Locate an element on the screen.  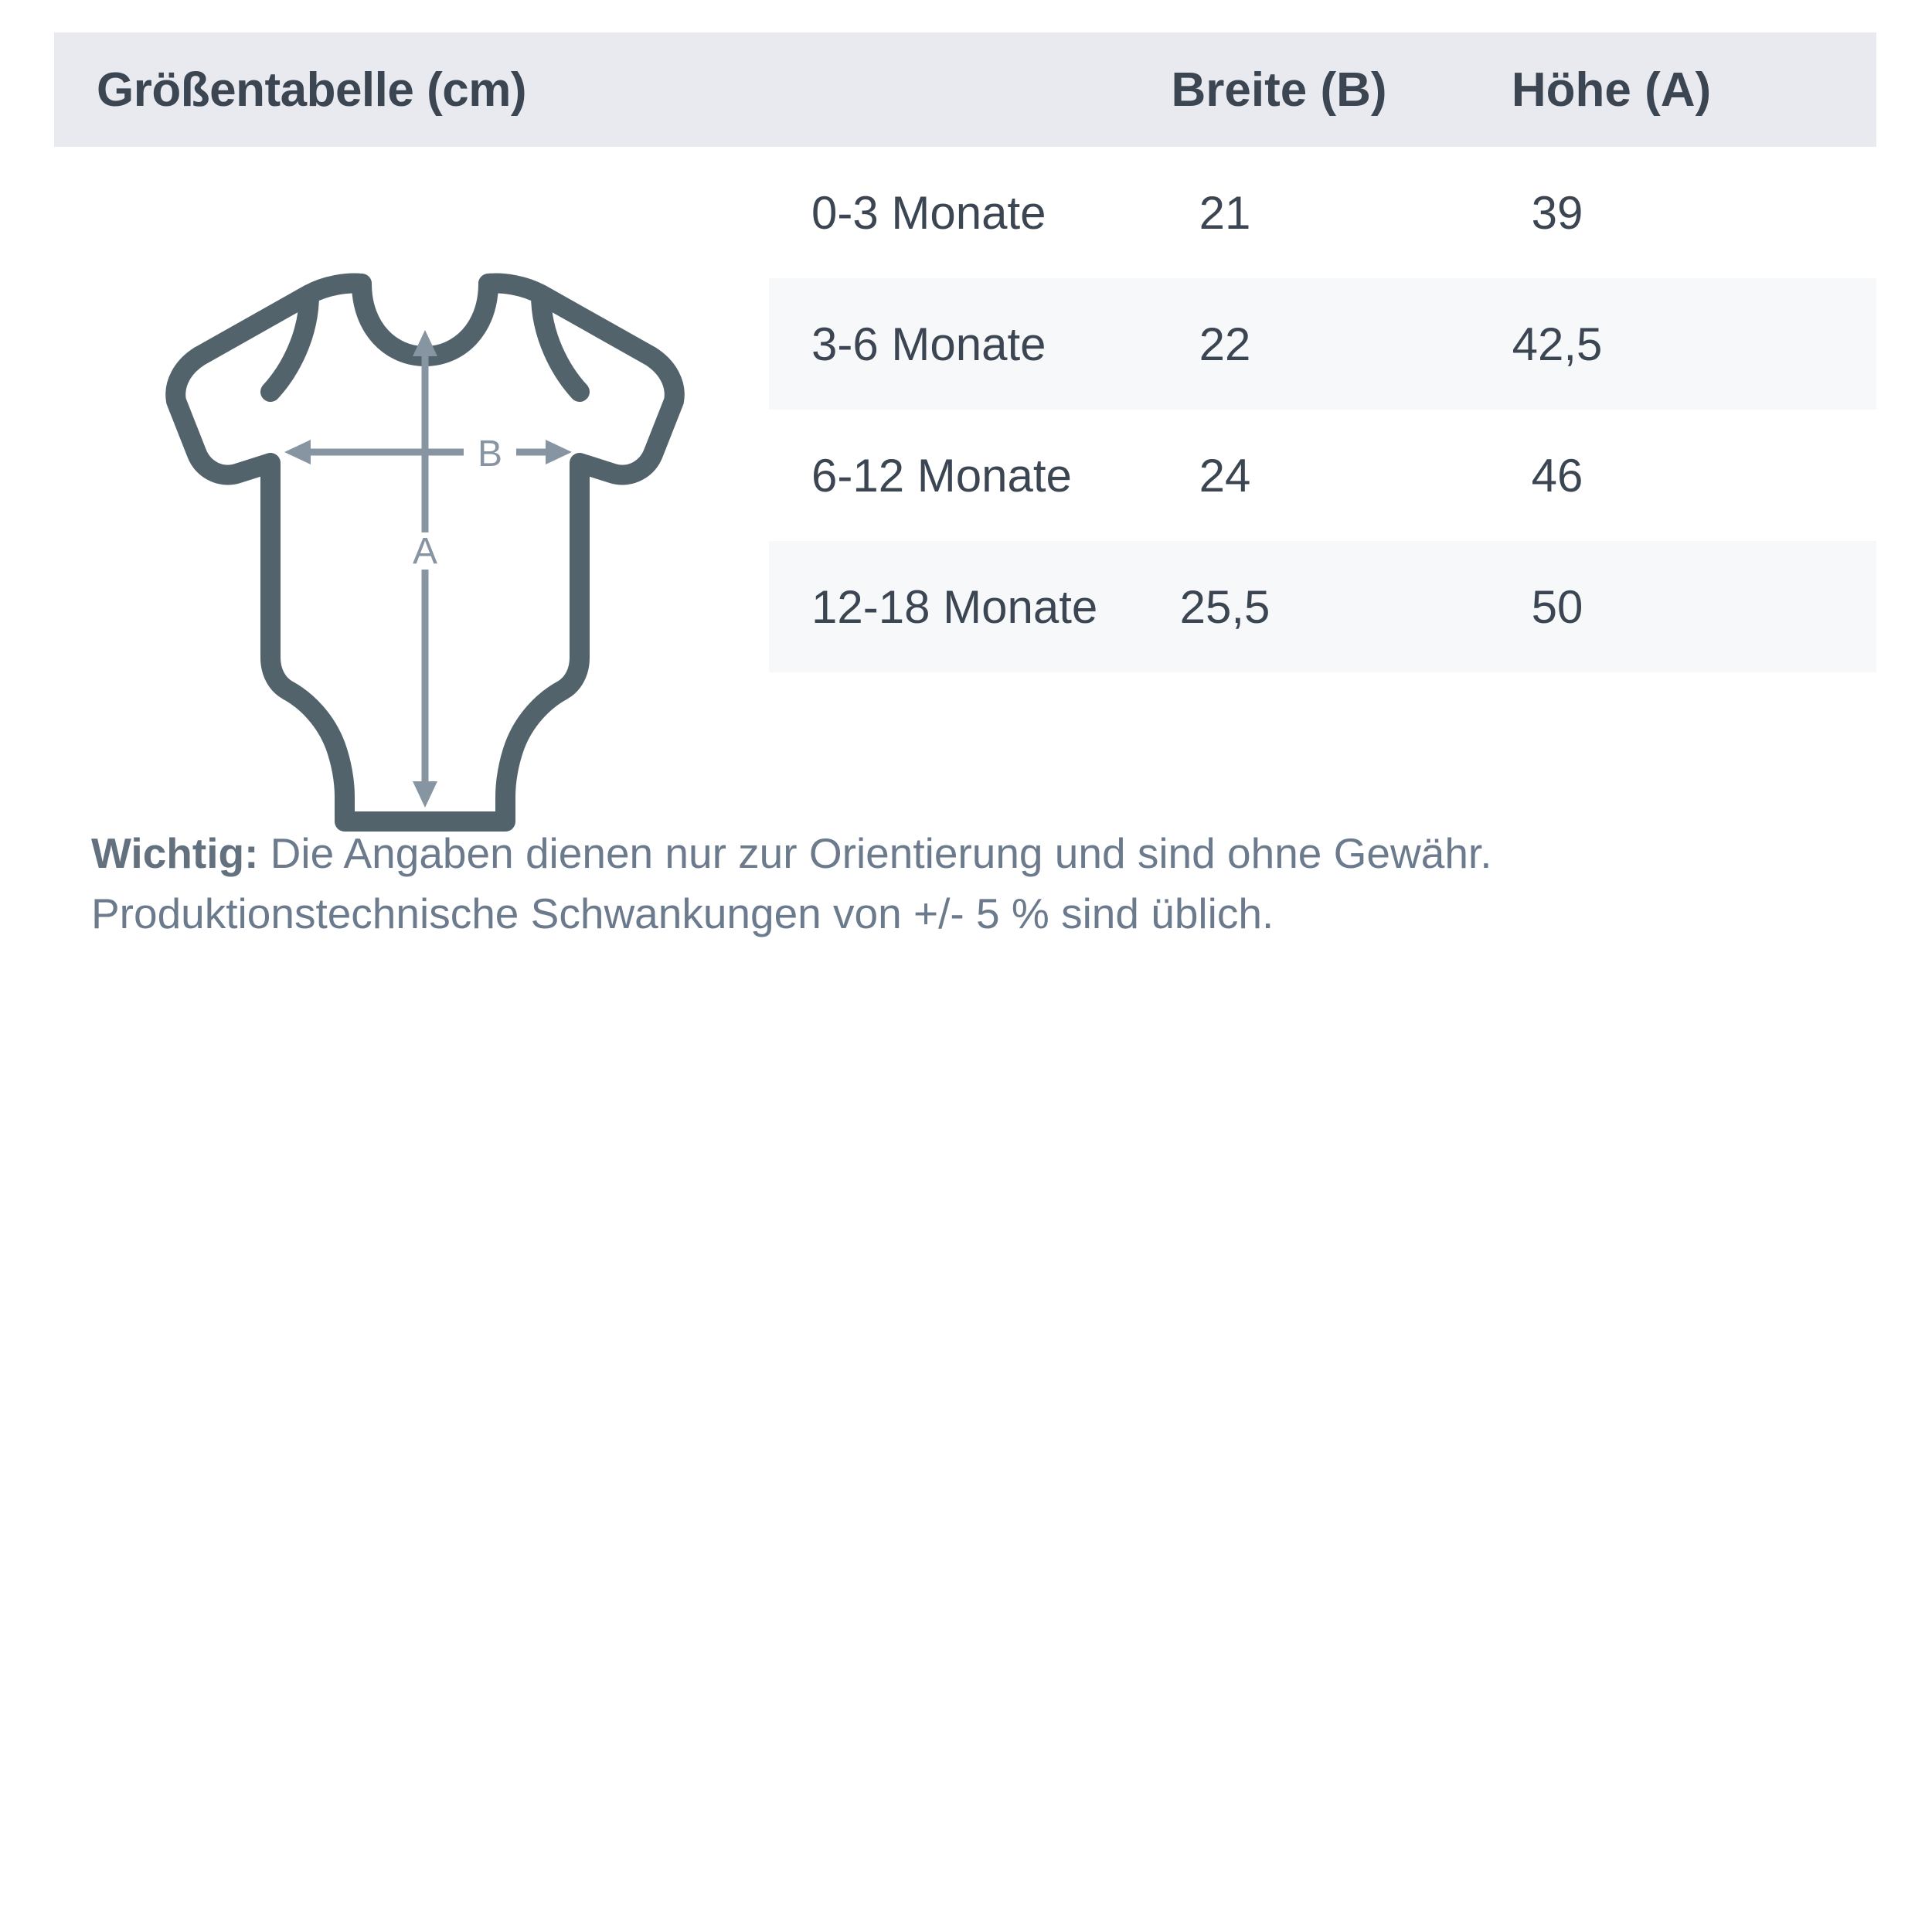
table-header-band: Größentabelle (cm) Breite (B) Höhe (A) is located at coordinates (965, 90).